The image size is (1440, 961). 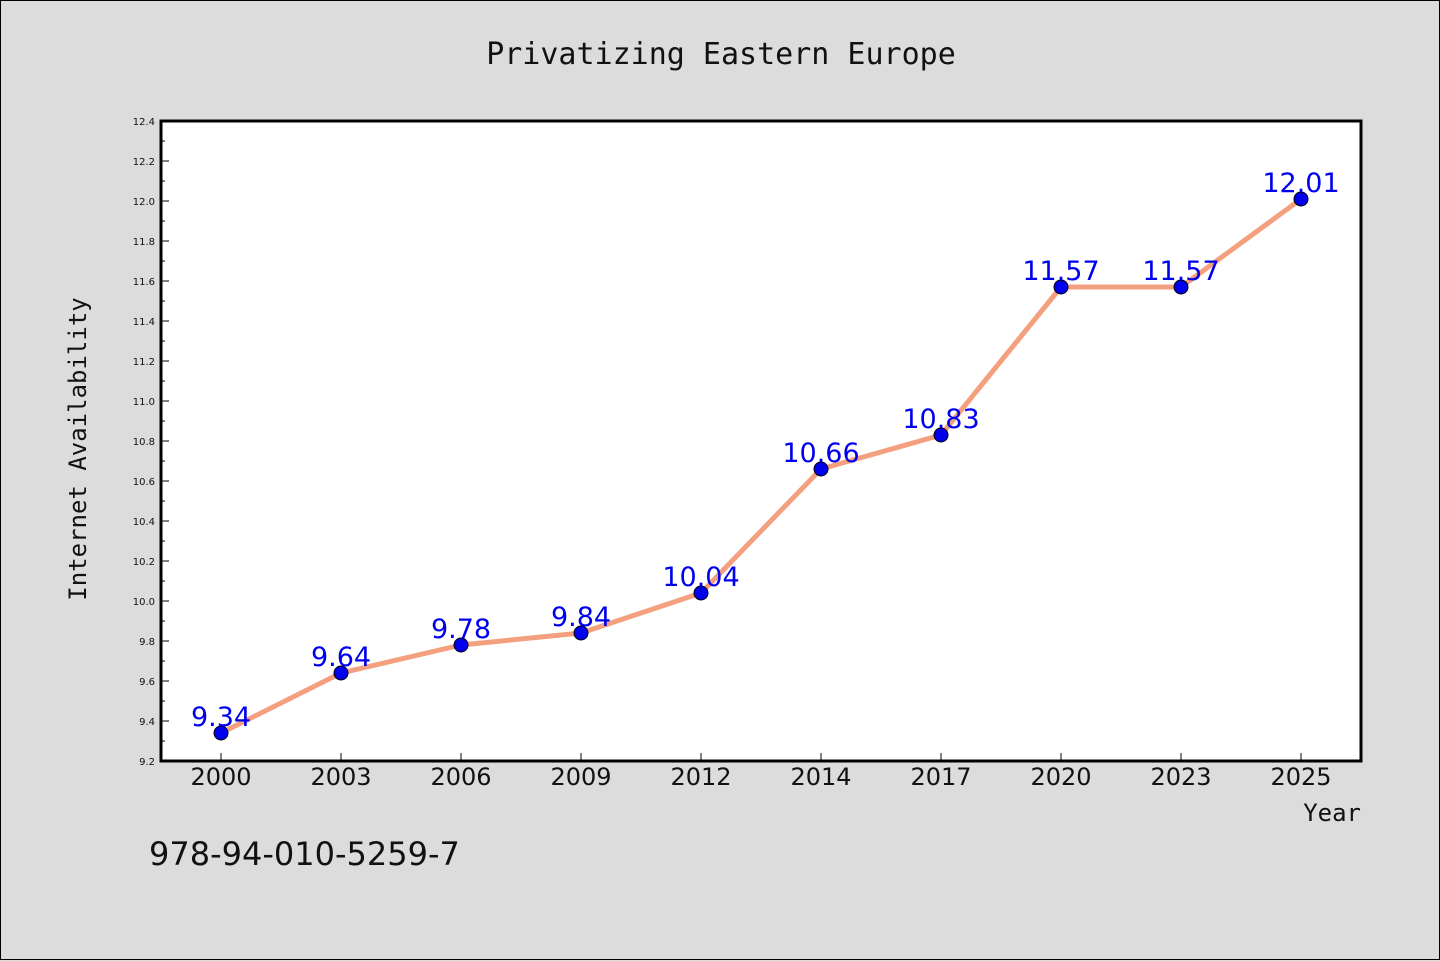 I want to click on x-tick-label: 2009, so click(x=580, y=777).